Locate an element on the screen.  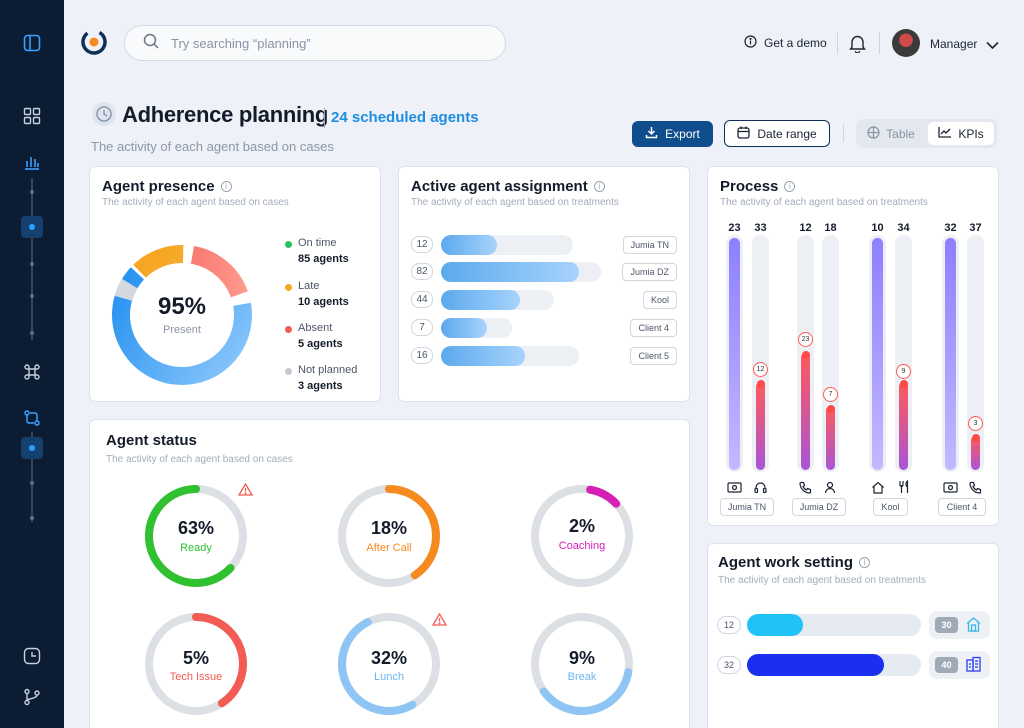
agent-count: 82 is located at coordinates (422, 271).